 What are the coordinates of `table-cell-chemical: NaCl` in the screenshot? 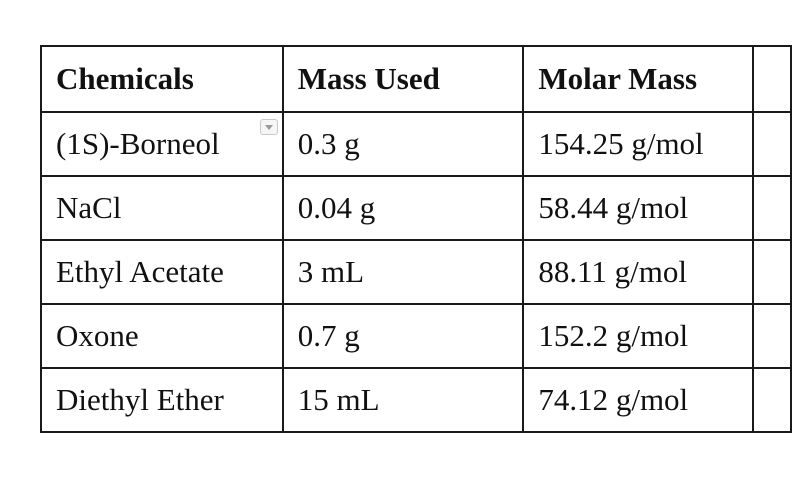 It's located at (162, 208).